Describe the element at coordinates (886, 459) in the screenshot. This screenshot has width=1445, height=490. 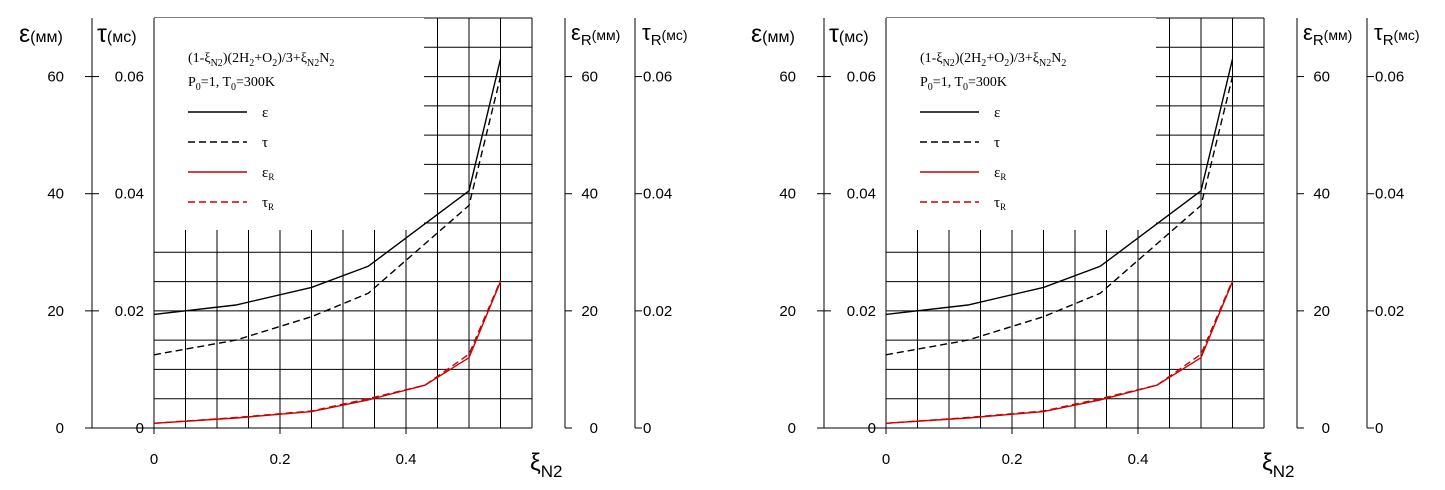
I see `x-tick-label: 0` at that location.